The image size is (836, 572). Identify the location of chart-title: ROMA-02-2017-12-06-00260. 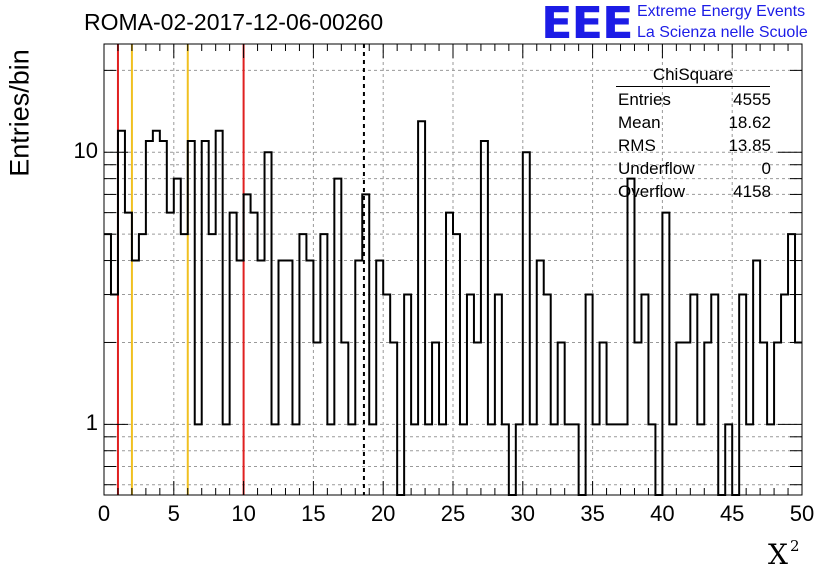
(234, 22).